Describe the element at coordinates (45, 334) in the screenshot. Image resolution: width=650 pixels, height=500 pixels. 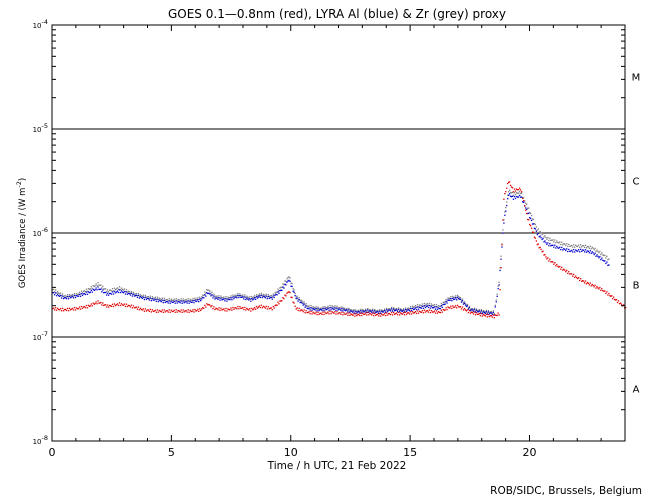
I see `y-tick-label-exponent: -7` at that location.